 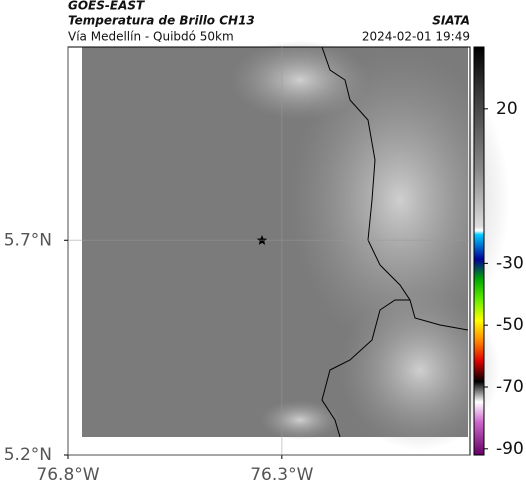 What do you see at coordinates (28, 455) in the screenshot?
I see `y-tick-label: 5.2°N` at bounding box center [28, 455].